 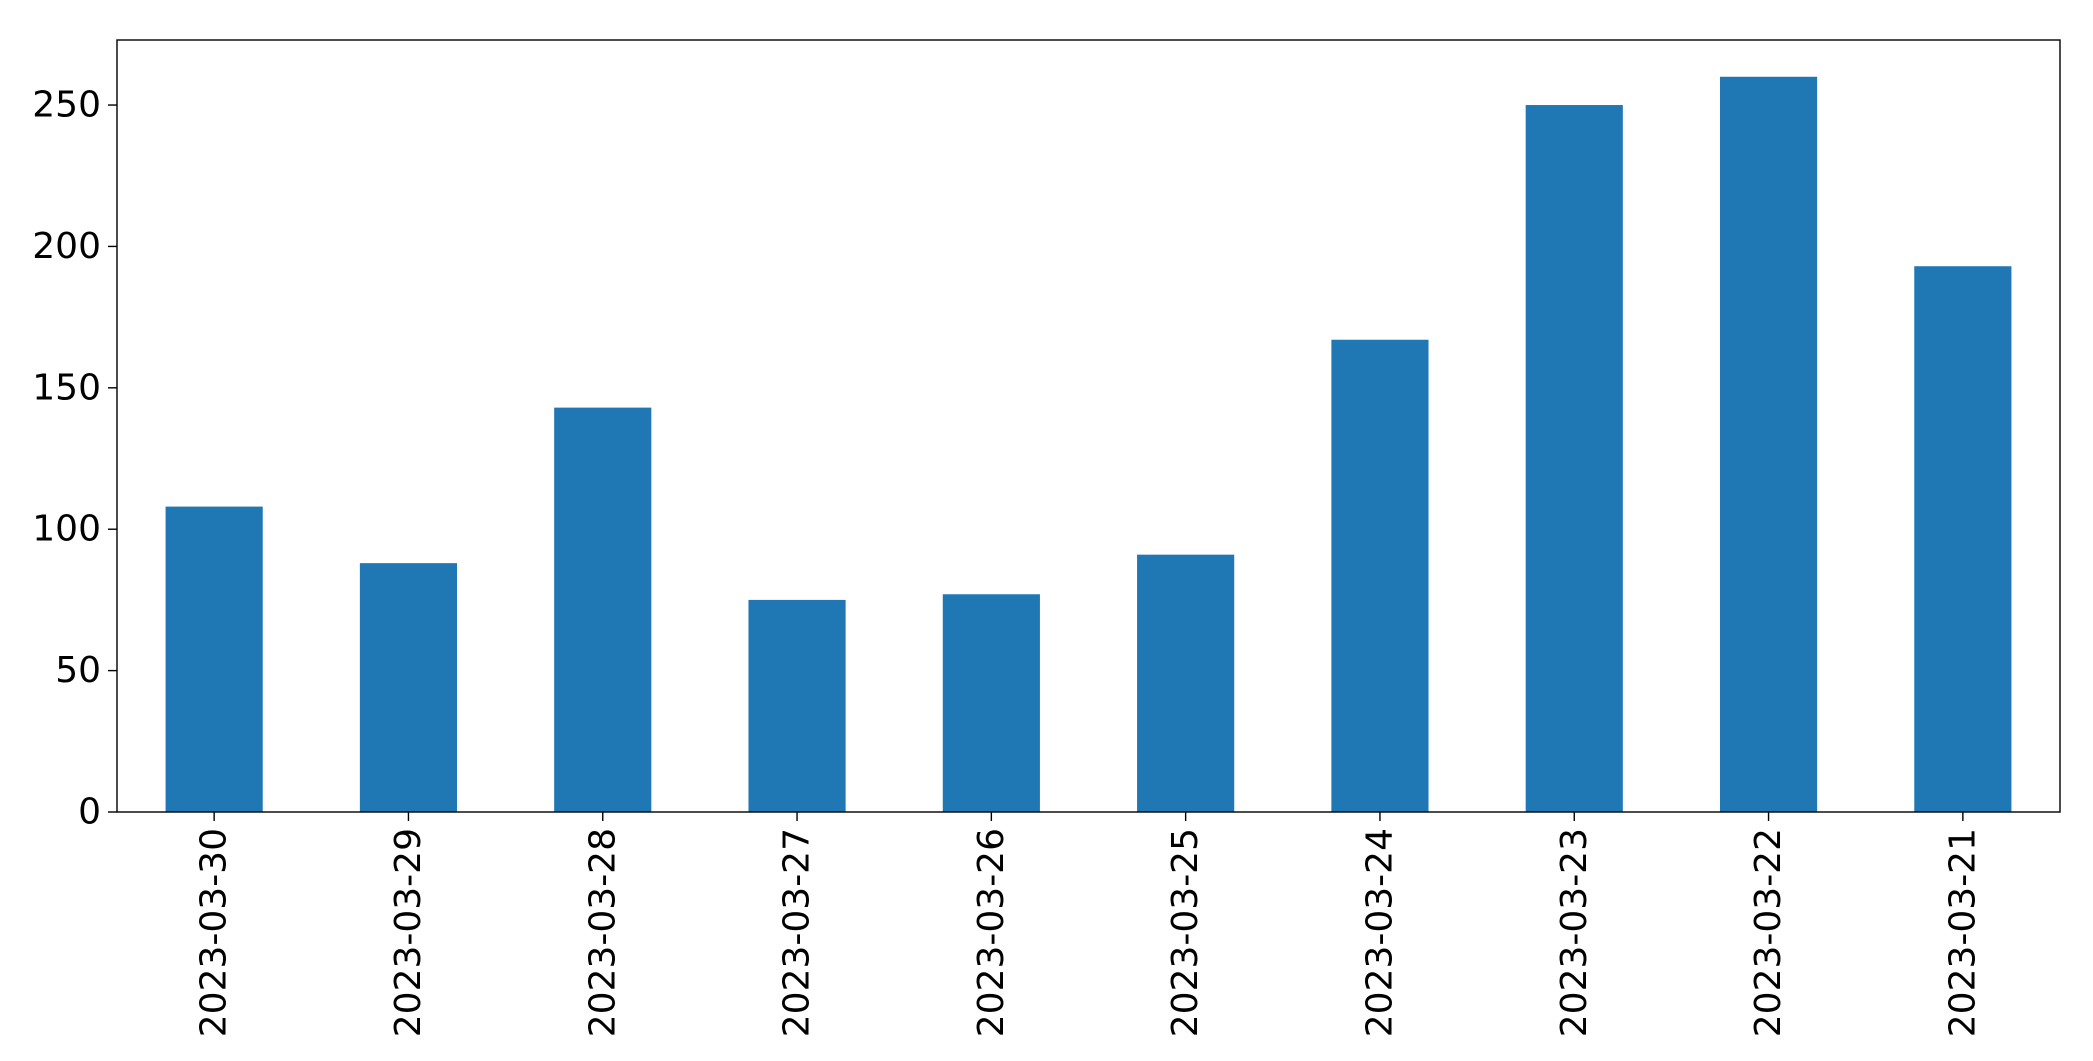 What do you see at coordinates (1379, 932) in the screenshot?
I see `x-tick-label: 2023-03-24` at bounding box center [1379, 932].